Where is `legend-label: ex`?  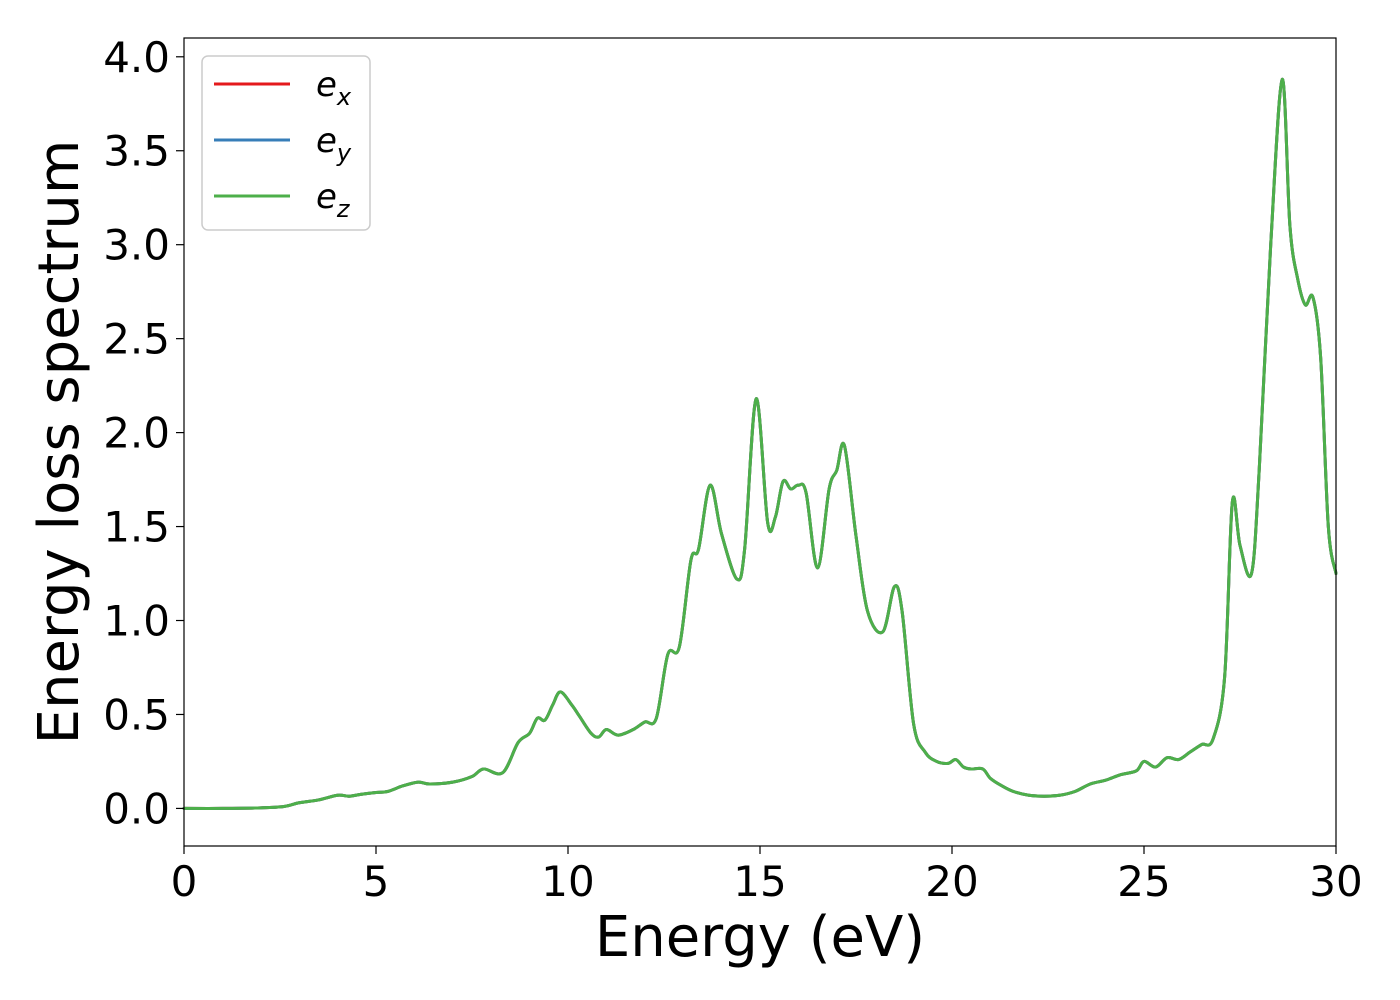 legend-label: ex is located at coordinates (334, 88).